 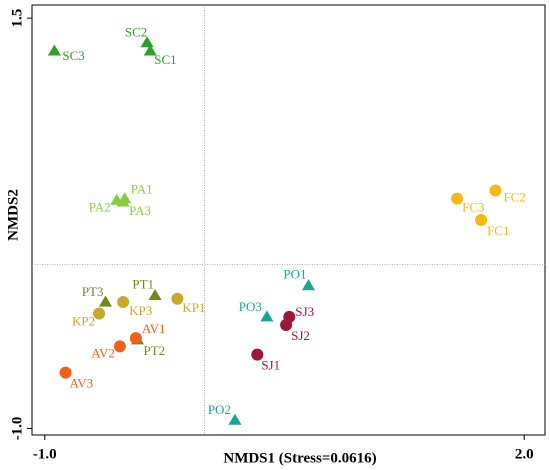 I want to click on point-label: PA1, so click(x=142, y=189).